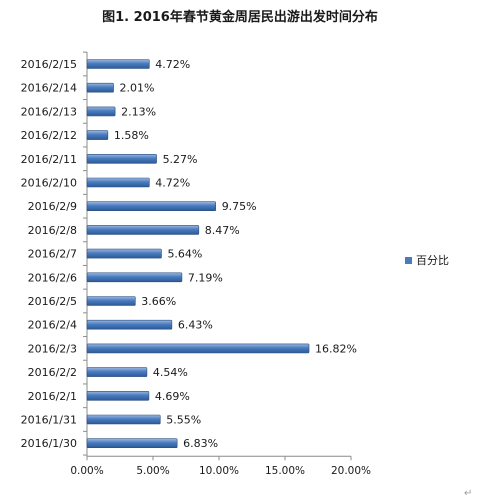 This screenshot has width=480, height=504. What do you see at coordinates (183, 420) in the screenshot?
I see `data-label: 5.55%` at bounding box center [183, 420].